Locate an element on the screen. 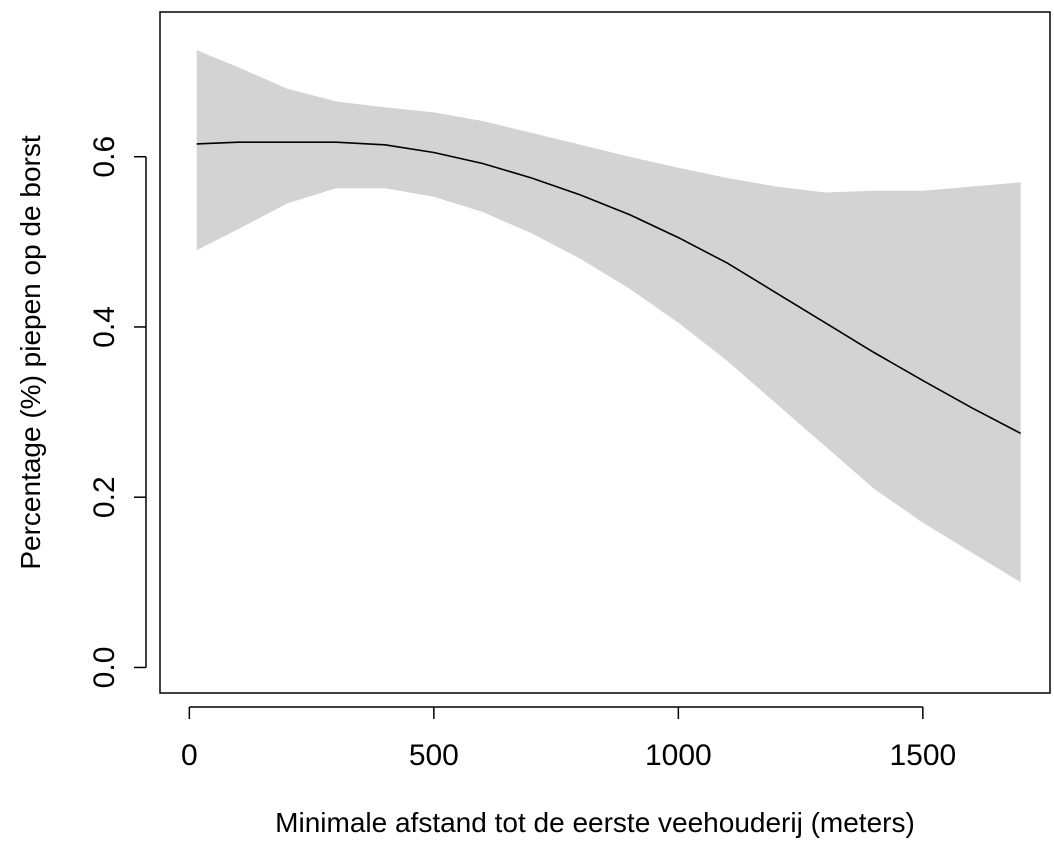  x-tick-label: 0 is located at coordinates (189, 755).